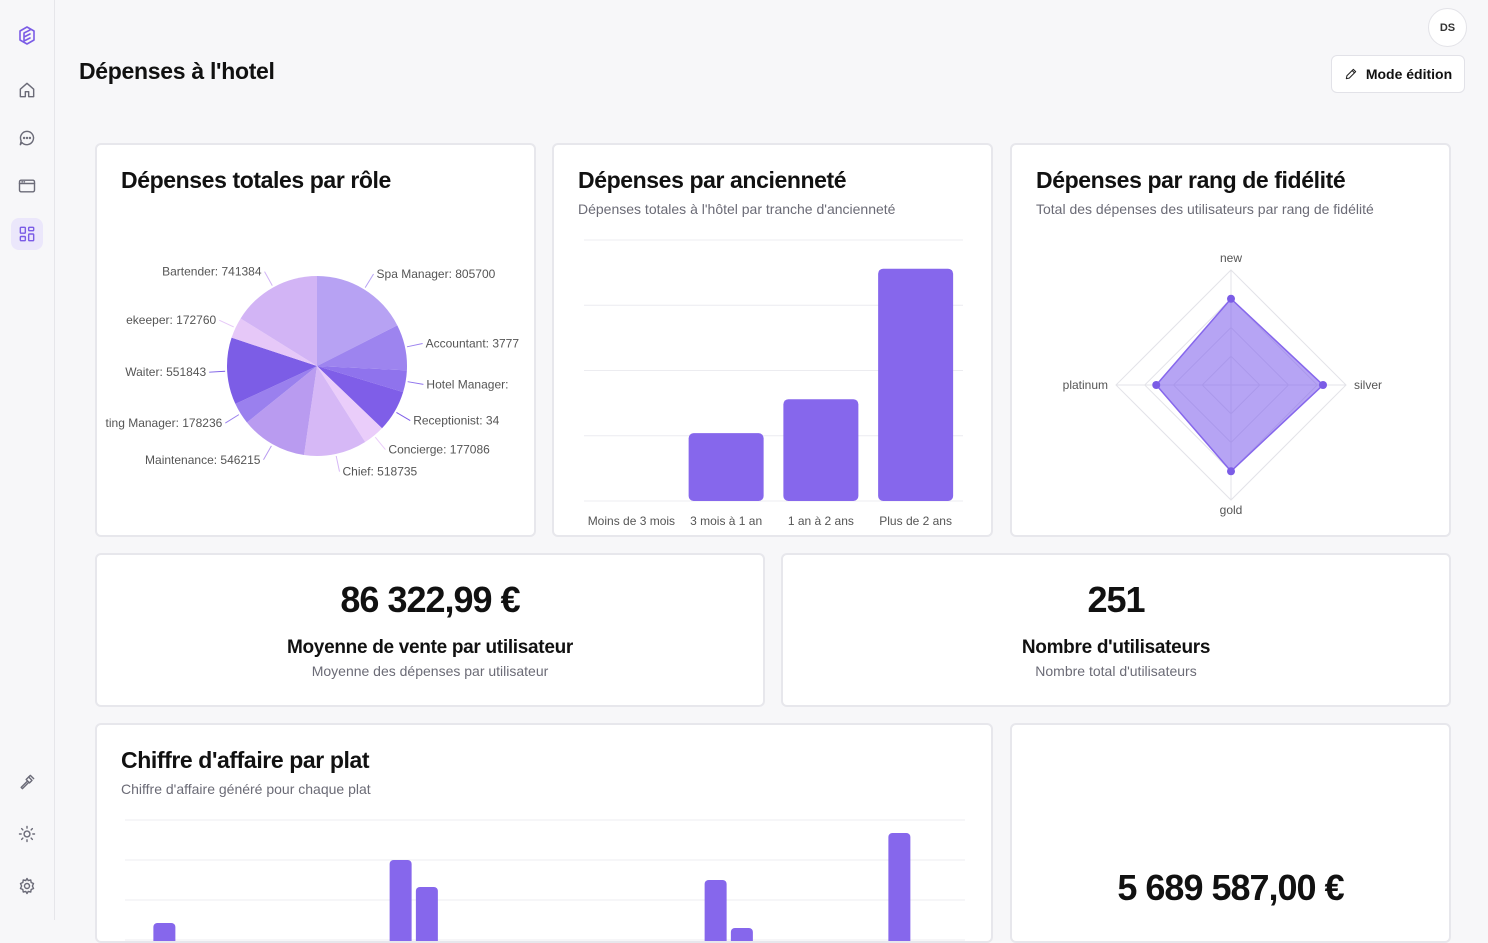 The height and width of the screenshot is (943, 1488). Describe the element at coordinates (436, 274) in the screenshot. I see `pie-label: Spa Manager: 805700` at that location.